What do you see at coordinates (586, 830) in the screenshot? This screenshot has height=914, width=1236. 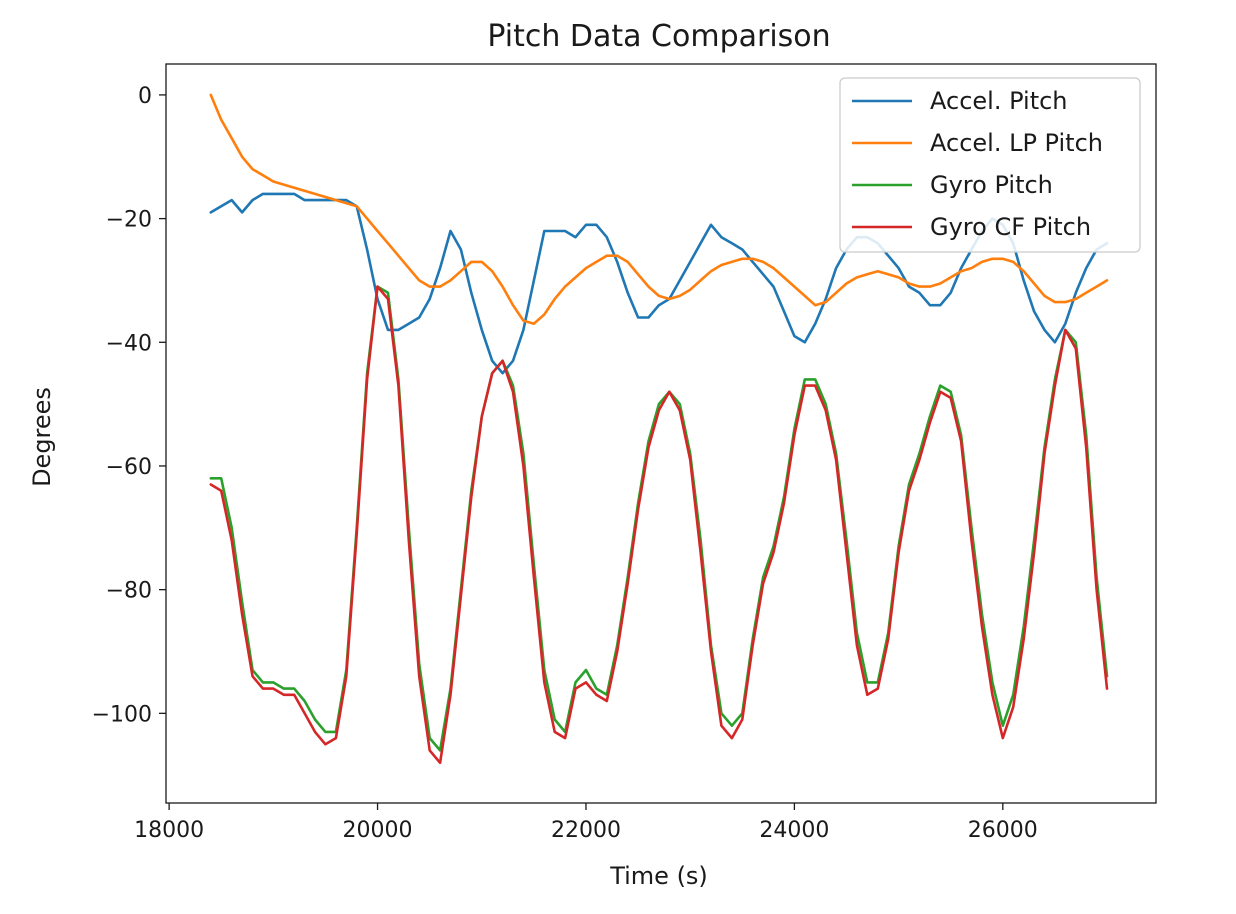 I see `x-tick-label: 22000` at bounding box center [586, 830].